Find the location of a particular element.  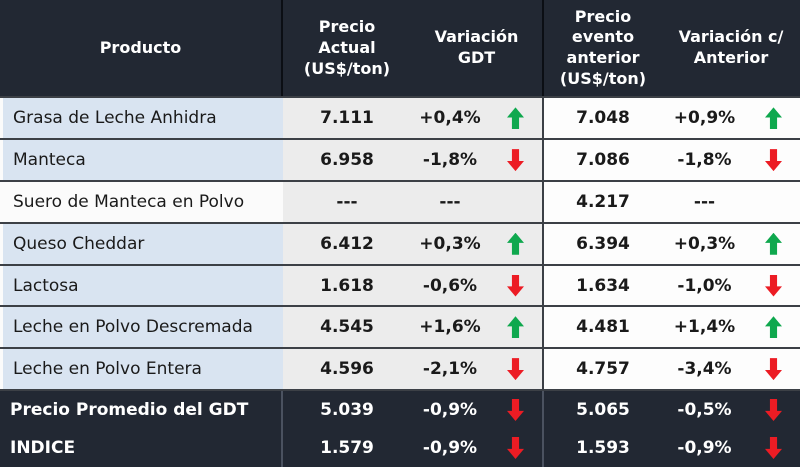

product-name: Suero de Manteca en Polvo is located at coordinates (129, 201).